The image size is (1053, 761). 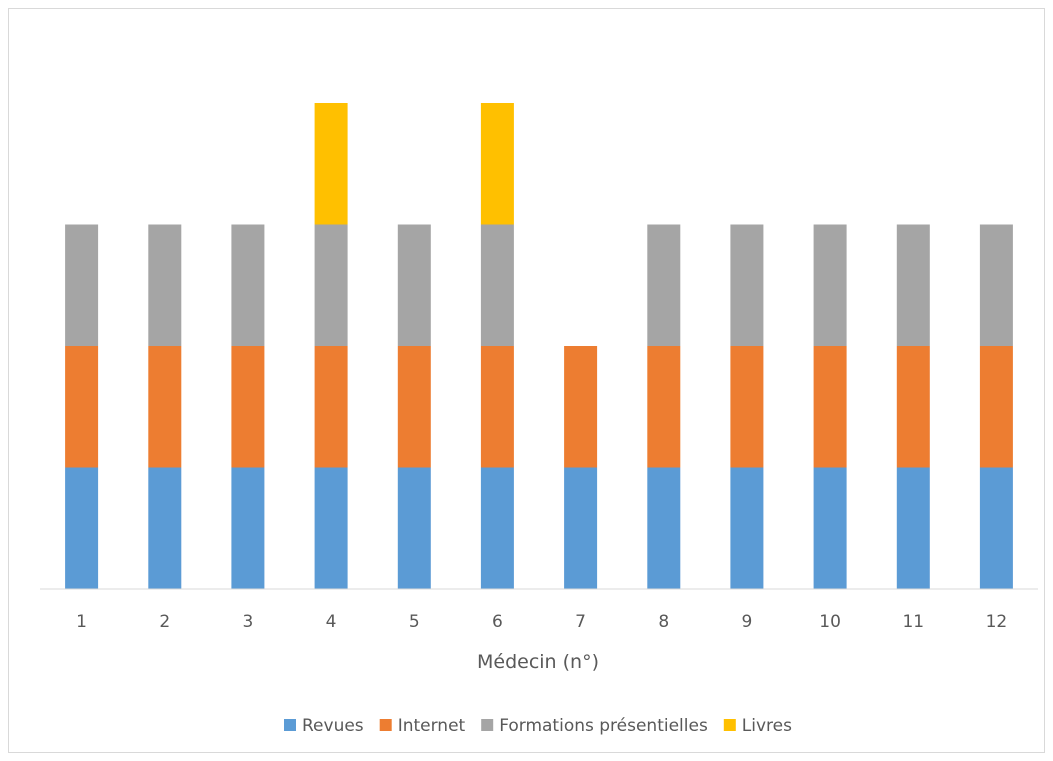 What do you see at coordinates (746, 622) in the screenshot?
I see `x-tick-label-9: 9` at bounding box center [746, 622].